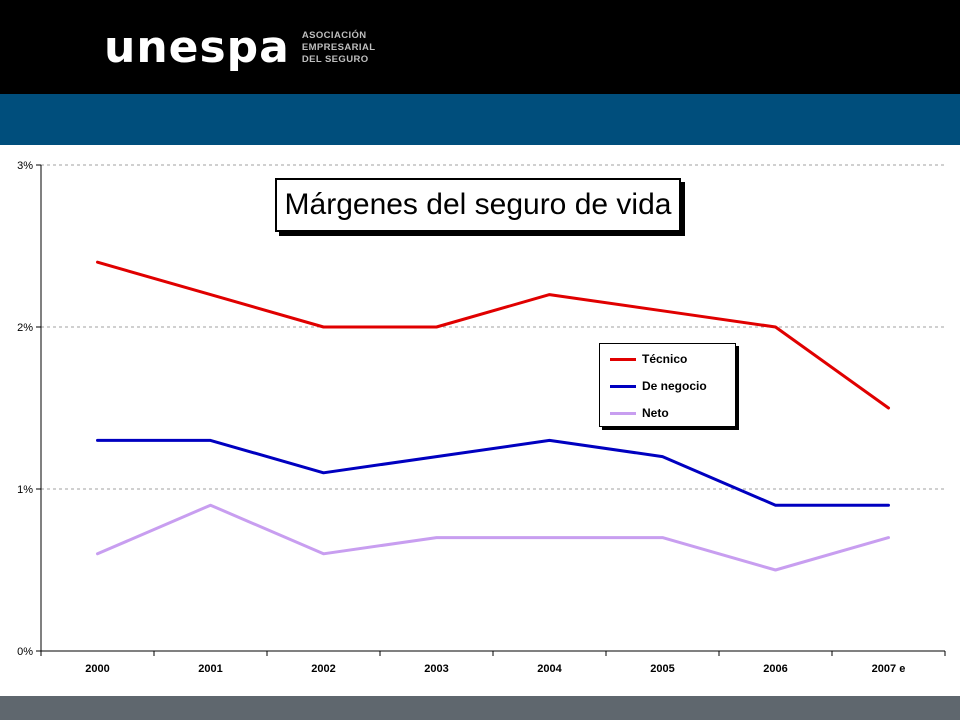  What do you see at coordinates (323, 669) in the screenshot?
I see `x-tick-label: 2002` at bounding box center [323, 669].